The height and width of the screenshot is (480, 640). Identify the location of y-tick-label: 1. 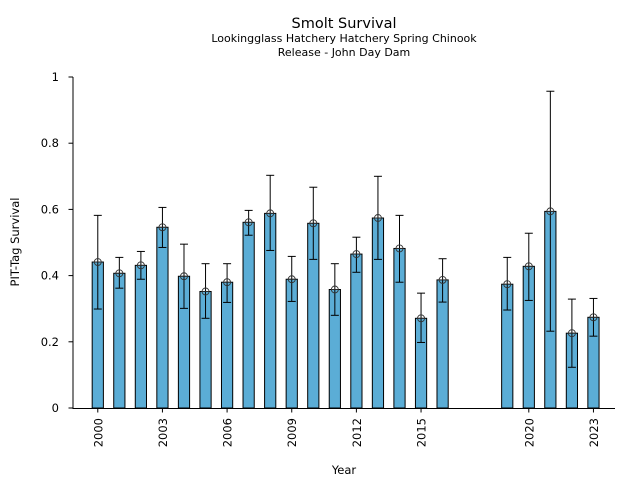
(55, 77).